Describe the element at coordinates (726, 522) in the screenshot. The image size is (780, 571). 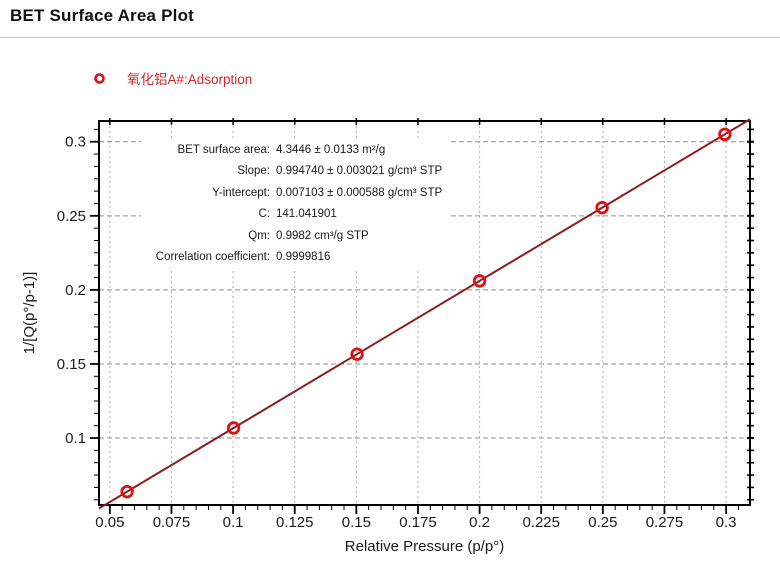
I see `x-tick-label: 0.3` at that location.